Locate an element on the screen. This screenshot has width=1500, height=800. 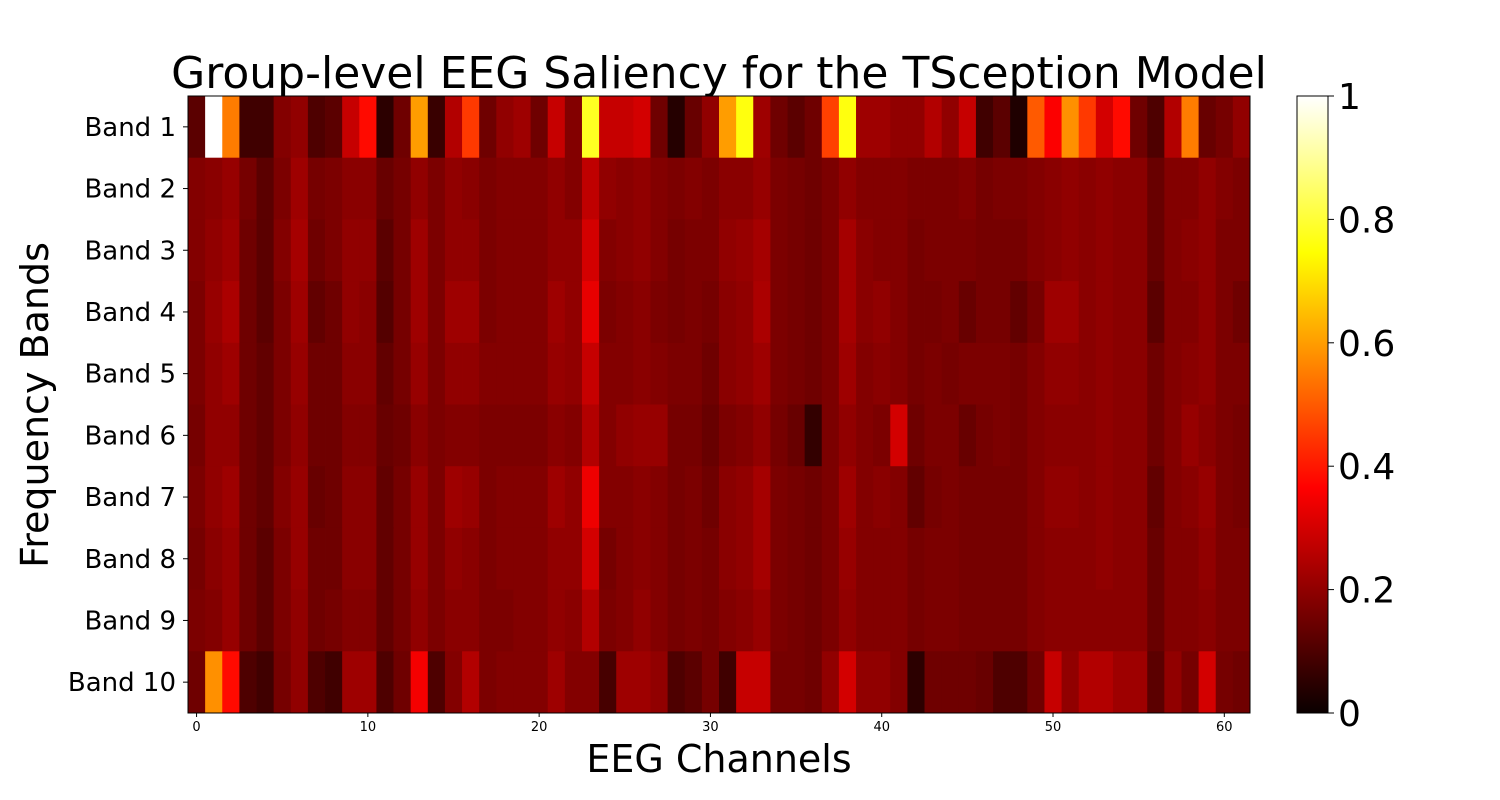
y-tick-label: Band 4 is located at coordinates (130, 313).